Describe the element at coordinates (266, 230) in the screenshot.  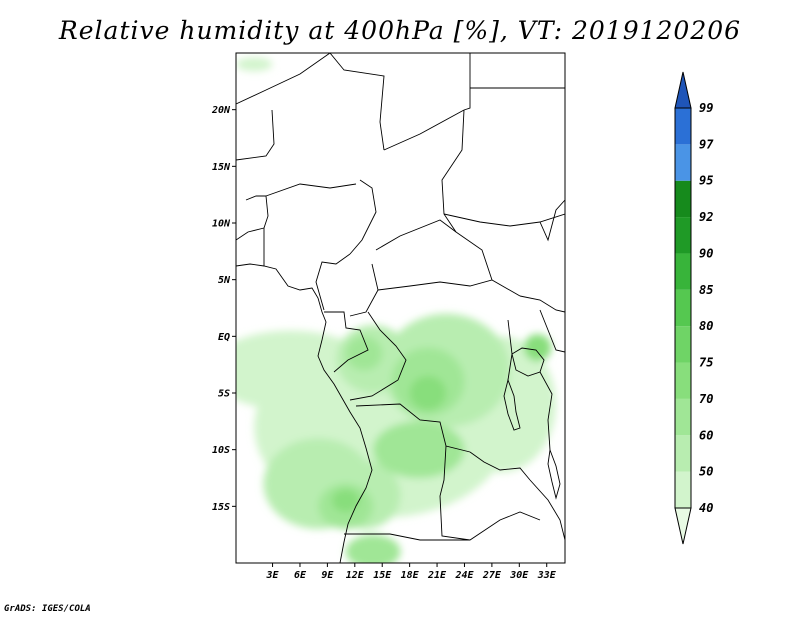
I see `border-nigeria-benin` at that location.